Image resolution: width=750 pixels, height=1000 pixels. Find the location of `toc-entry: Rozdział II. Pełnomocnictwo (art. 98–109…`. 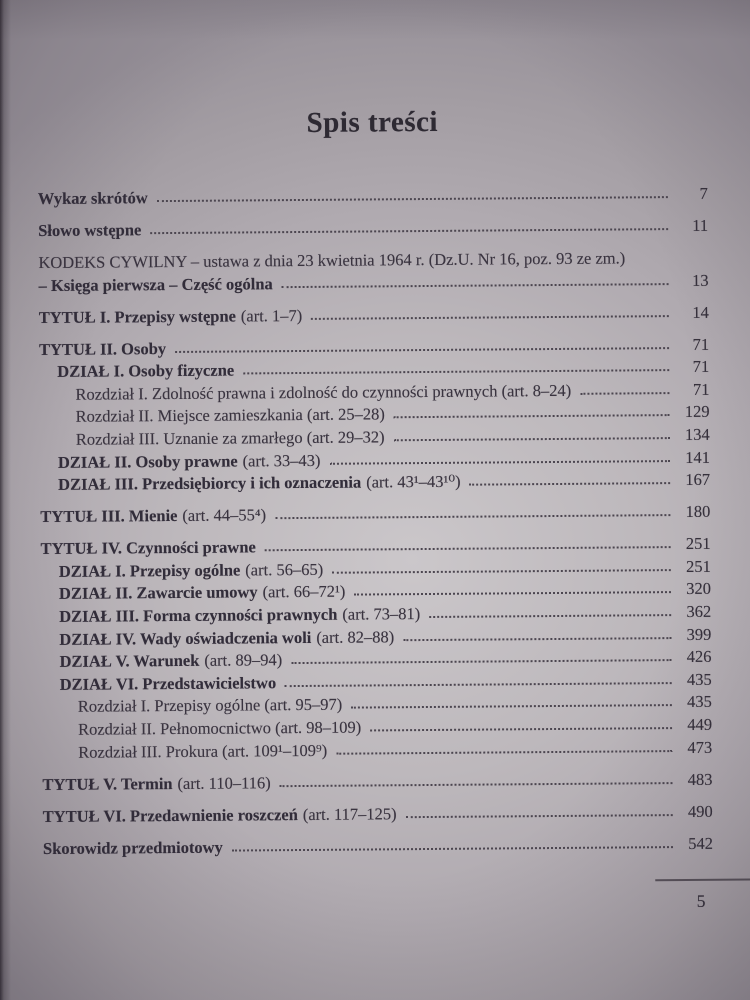

toc-entry: Rozdział II. Pełnomocnictwo (art. 98–109… is located at coordinates (377, 727).